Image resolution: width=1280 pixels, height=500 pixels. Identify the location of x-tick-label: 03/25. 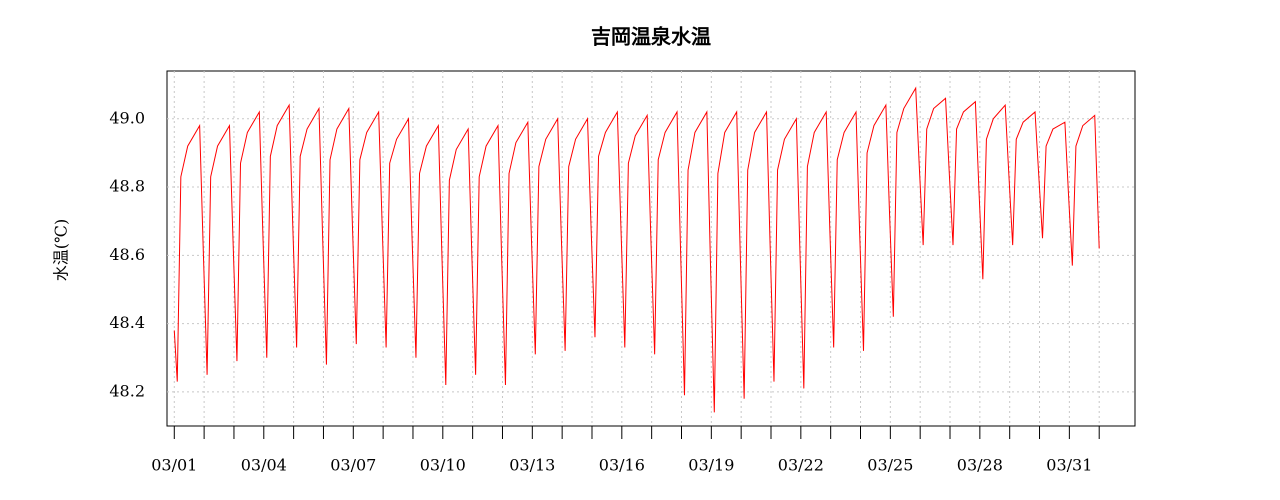
(890, 465).